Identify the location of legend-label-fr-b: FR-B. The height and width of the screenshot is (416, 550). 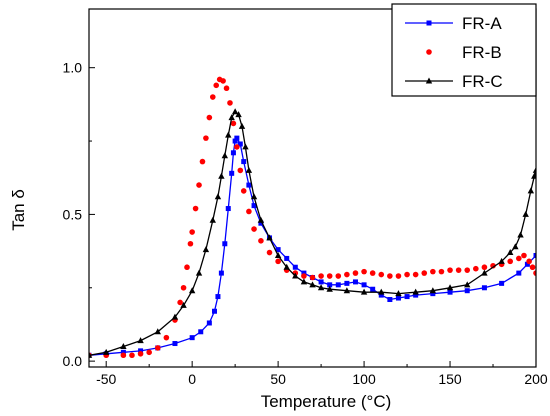
(482, 52).